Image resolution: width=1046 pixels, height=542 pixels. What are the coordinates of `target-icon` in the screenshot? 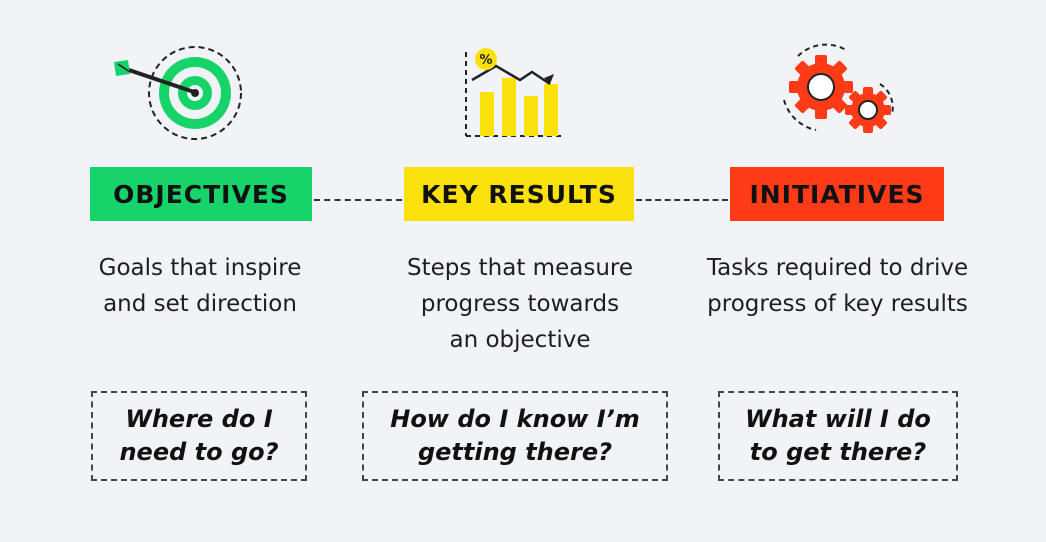 It's located at (177, 95).